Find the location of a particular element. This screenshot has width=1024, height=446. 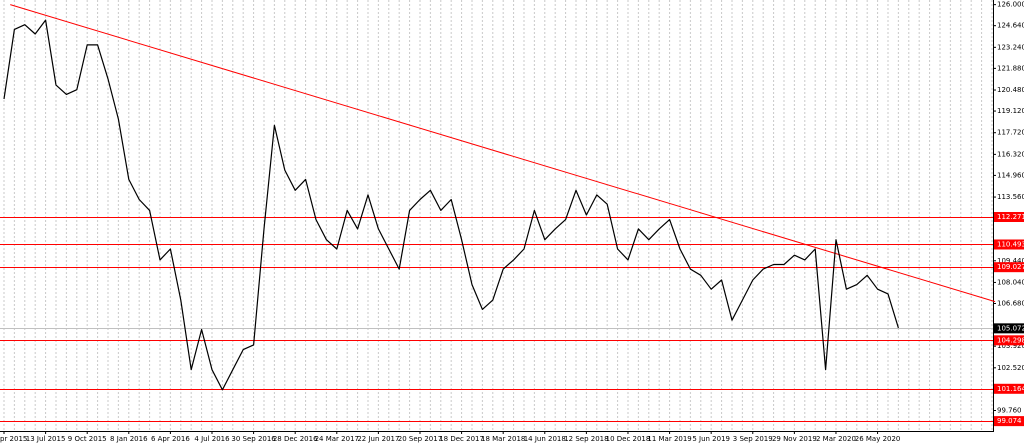

current-price-label: 105.072 is located at coordinates (1010, 328).